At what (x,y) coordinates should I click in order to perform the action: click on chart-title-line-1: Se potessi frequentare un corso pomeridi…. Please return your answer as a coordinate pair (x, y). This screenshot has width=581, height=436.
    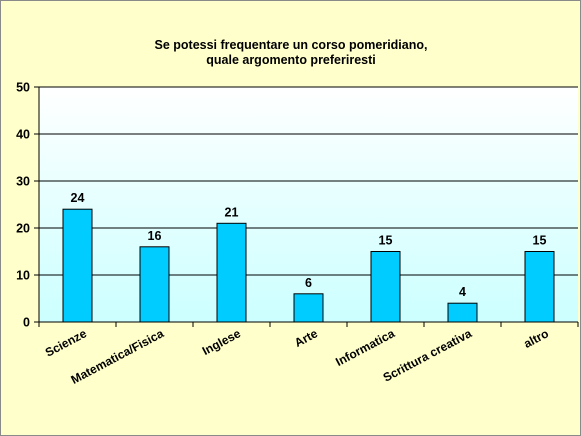
    Looking at the image, I should click on (291, 45).